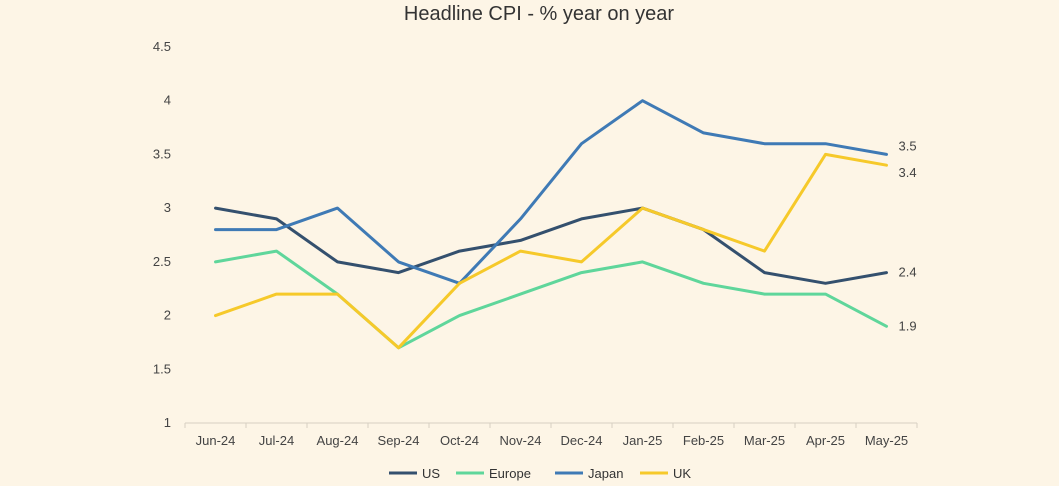 The width and height of the screenshot is (1059, 486). What do you see at coordinates (459, 440) in the screenshot?
I see `x-tick-label: Oct-24` at bounding box center [459, 440].